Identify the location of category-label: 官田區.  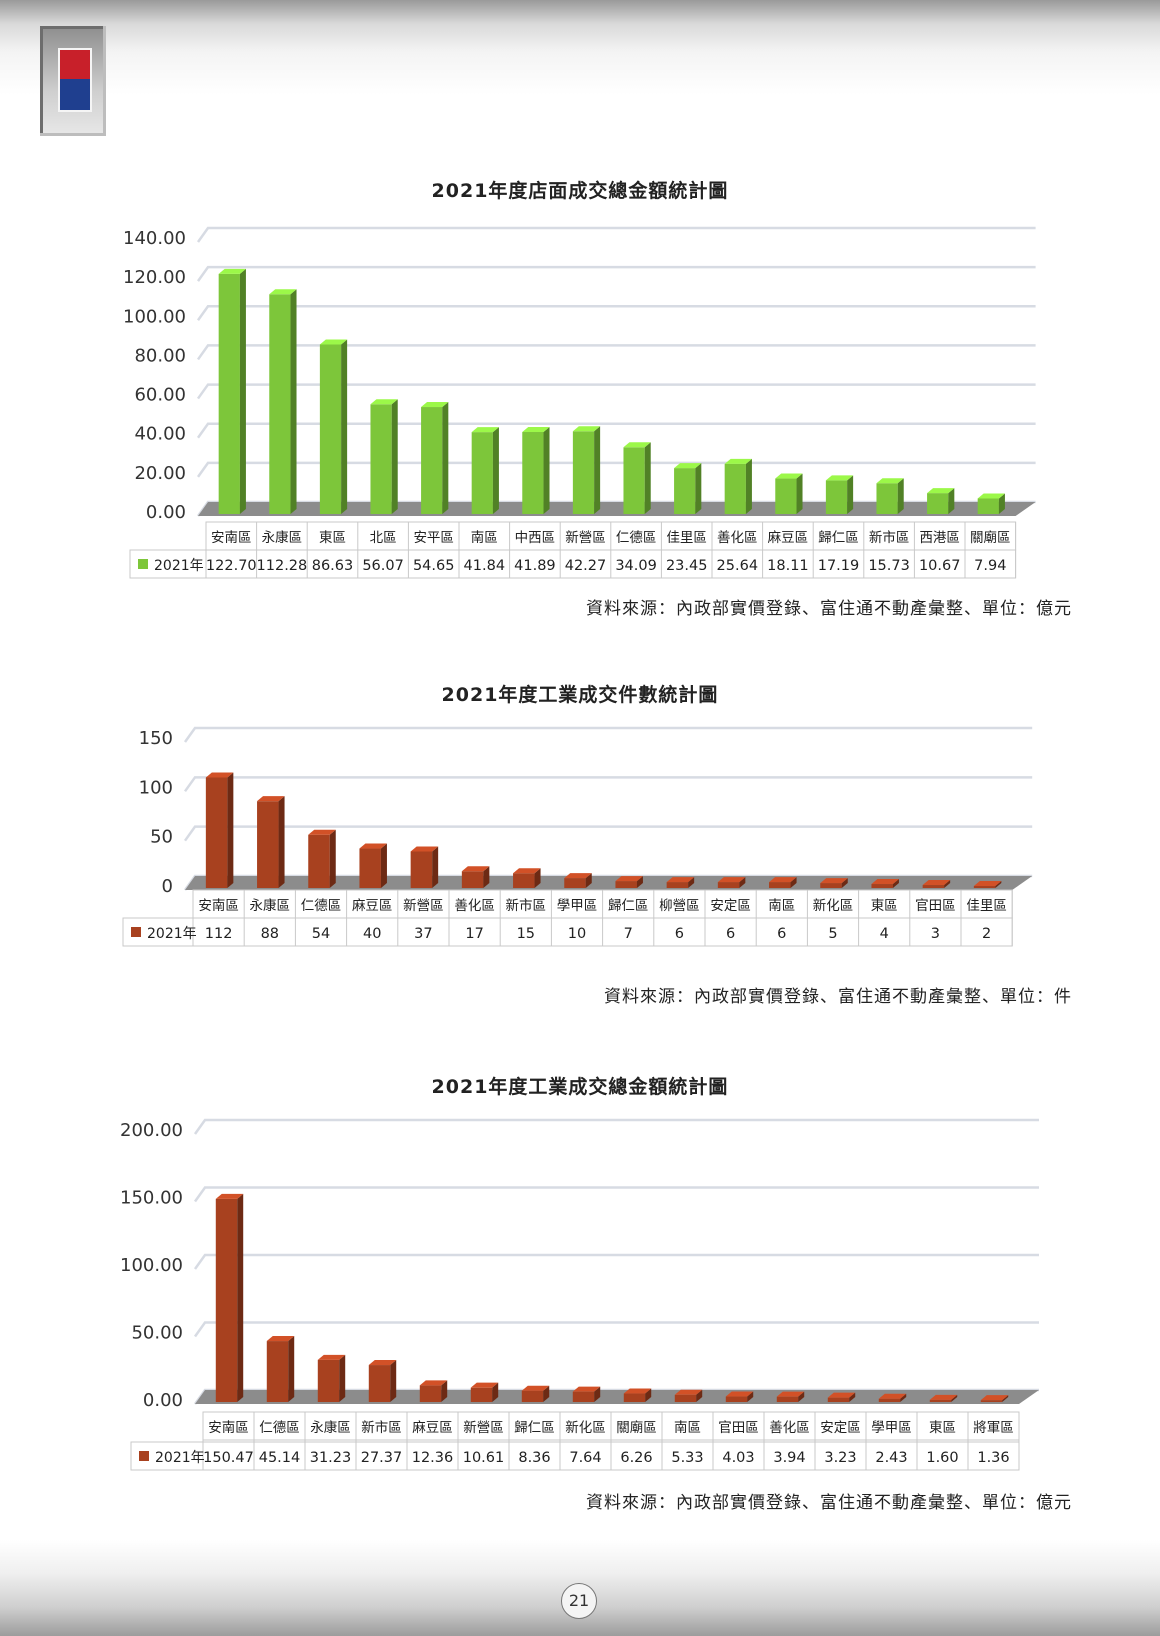
(935, 906).